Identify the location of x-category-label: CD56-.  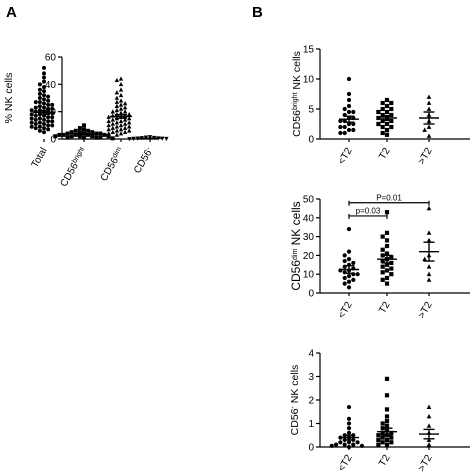
(144, 160).